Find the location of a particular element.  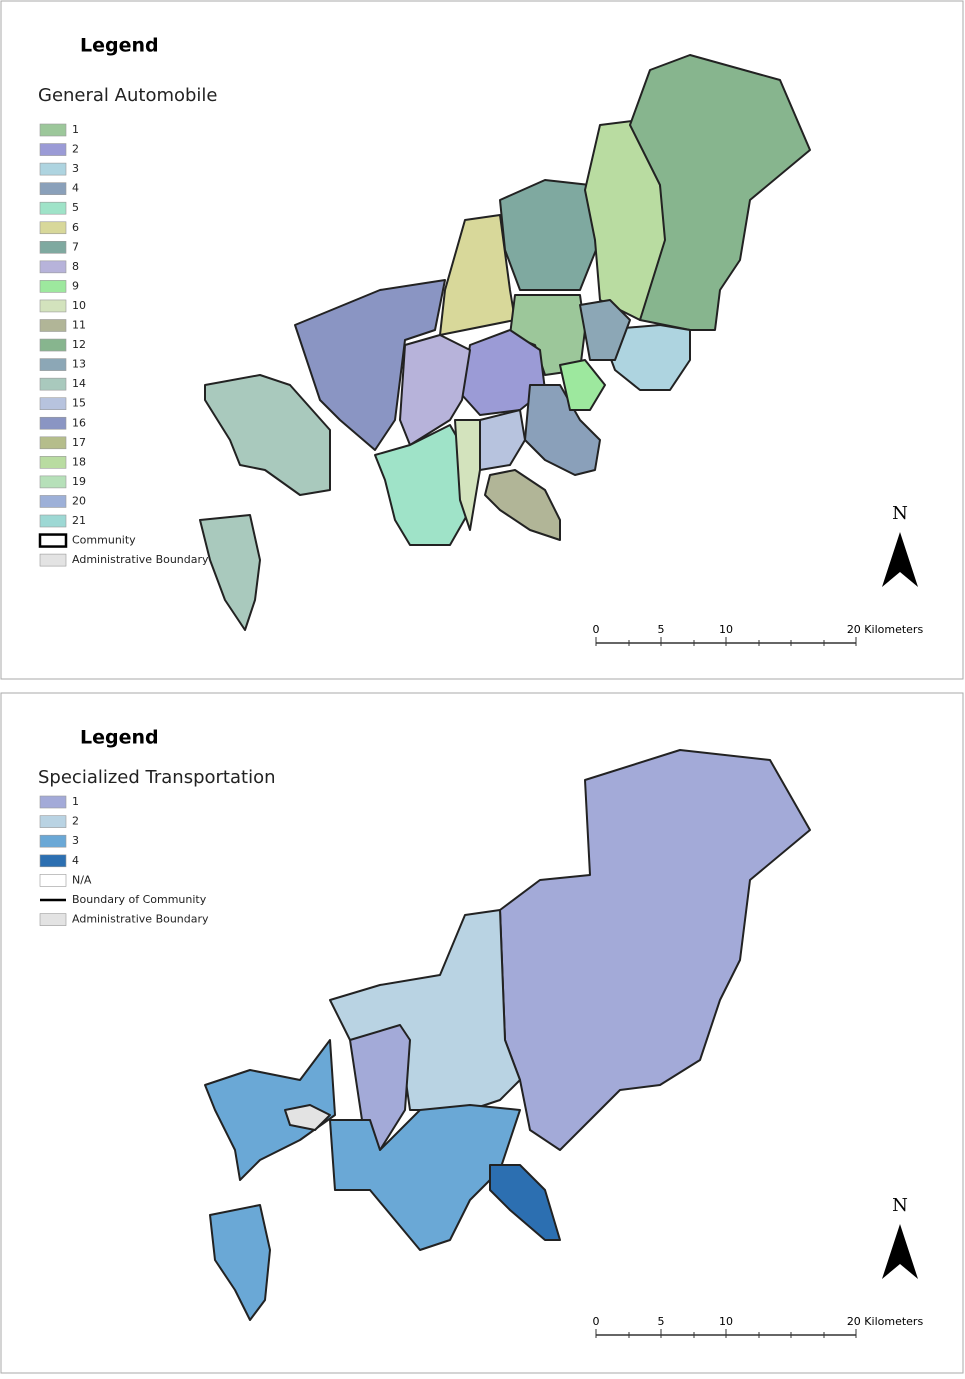

legend-label: Boundary of Community is located at coordinates (139, 899).